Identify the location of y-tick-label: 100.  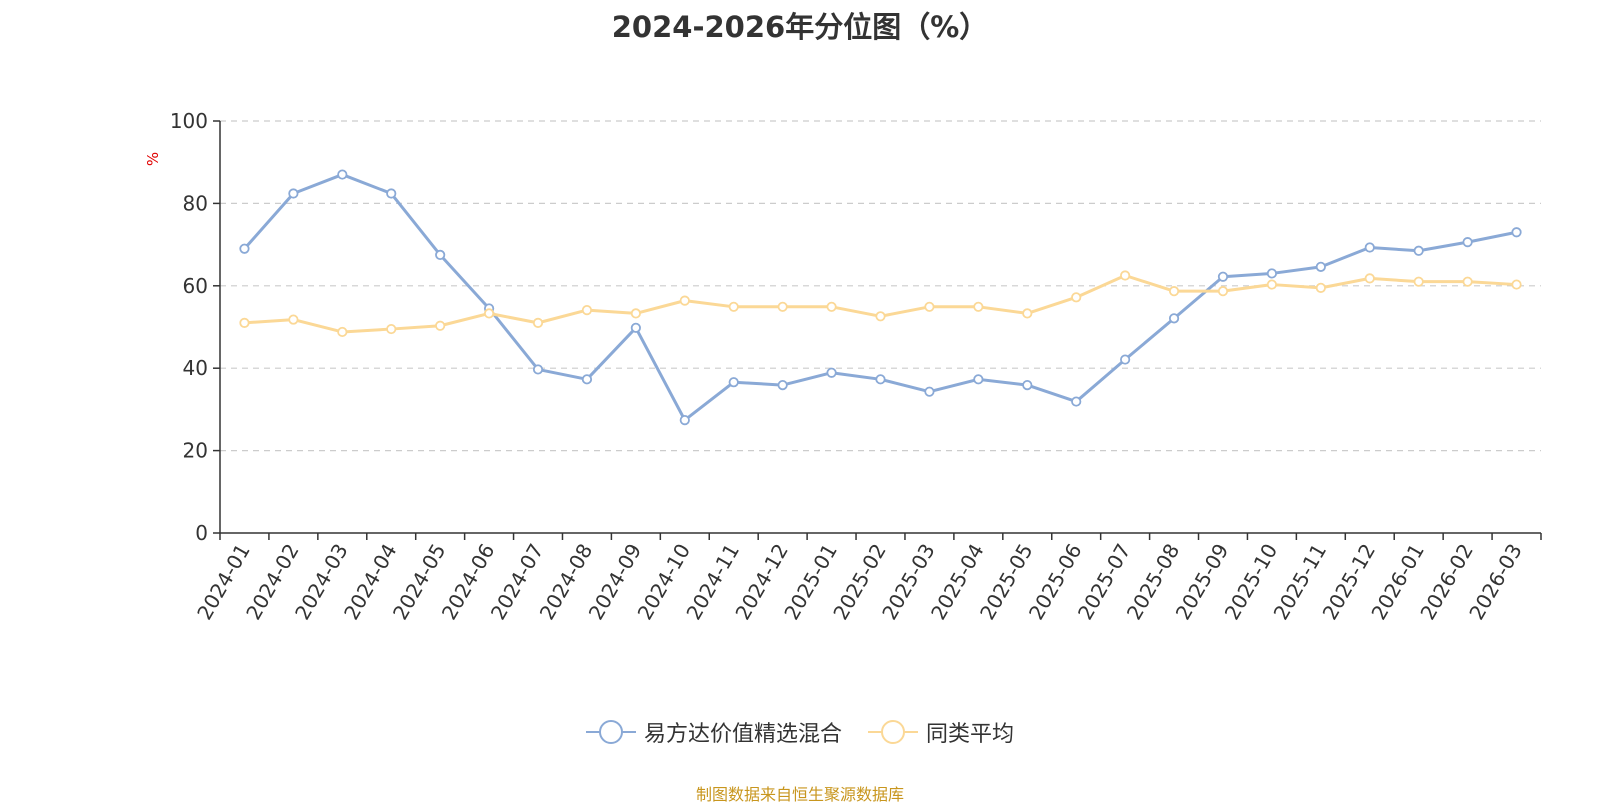
(189, 121).